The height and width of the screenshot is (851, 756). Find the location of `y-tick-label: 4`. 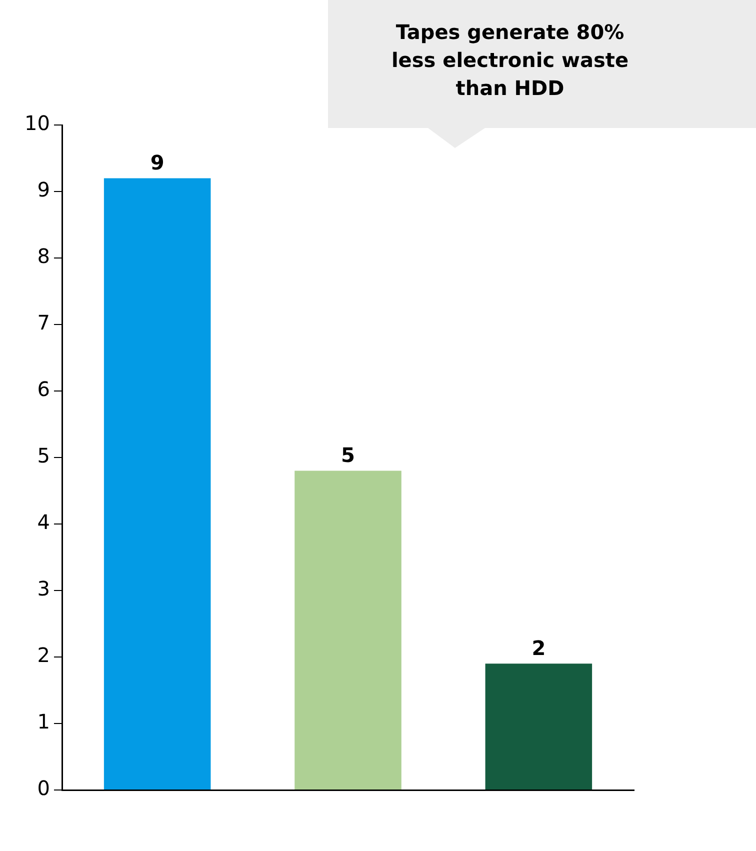

y-tick-label: 4 is located at coordinates (43, 522).